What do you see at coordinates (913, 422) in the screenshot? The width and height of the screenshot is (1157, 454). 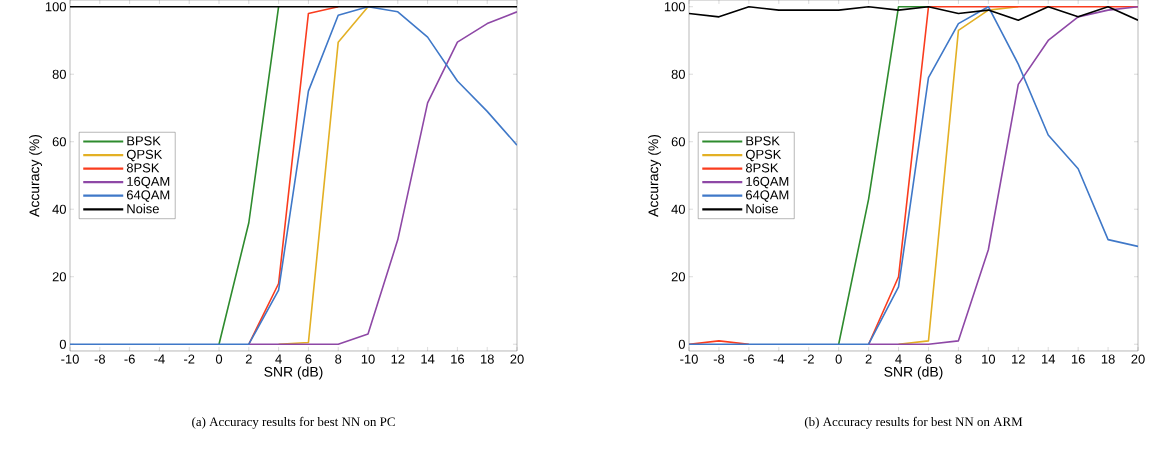 I see `text: (b) Accuracy results for best NN on ARM` at bounding box center [913, 422].